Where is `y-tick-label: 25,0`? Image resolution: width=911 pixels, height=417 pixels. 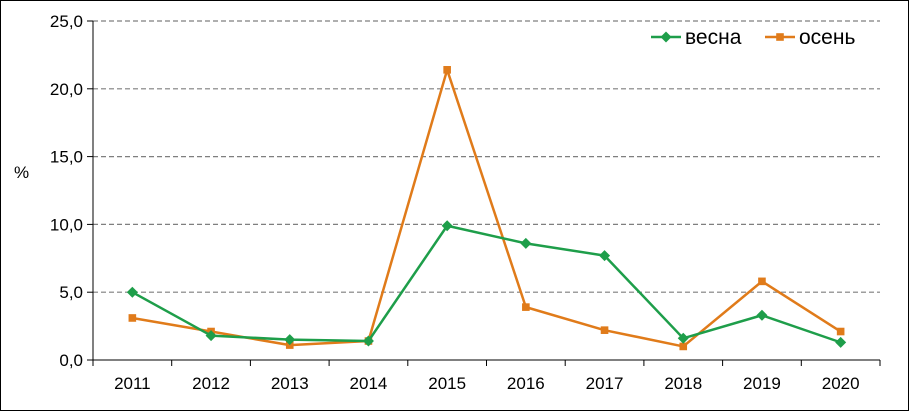
y-tick-label: 25,0 is located at coordinates (66, 21).